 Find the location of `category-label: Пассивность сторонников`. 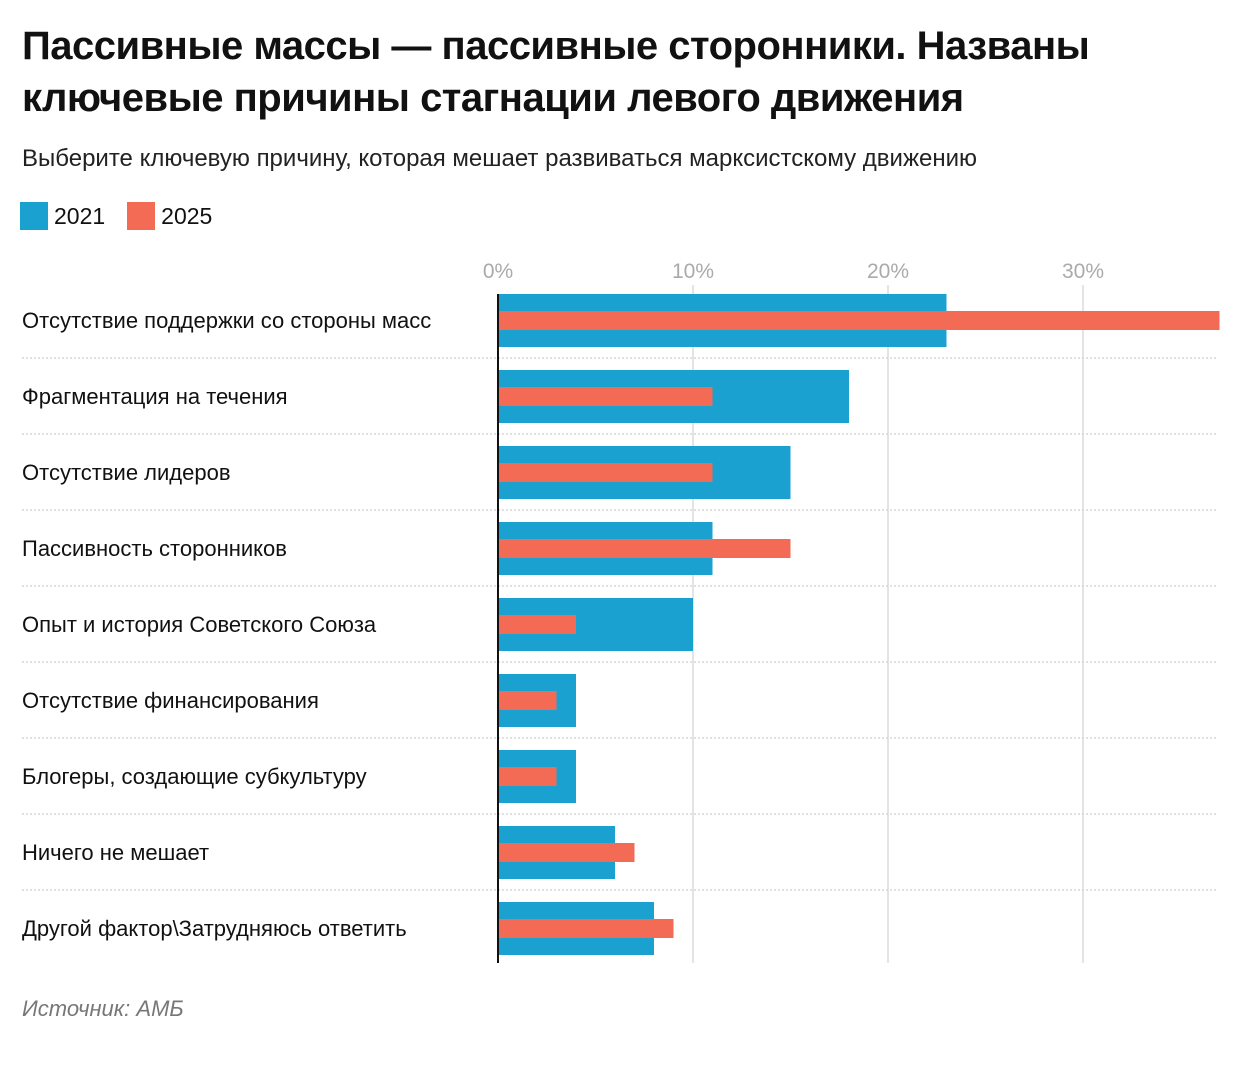

category-label: Пассивность сторонников is located at coordinates (154, 548).